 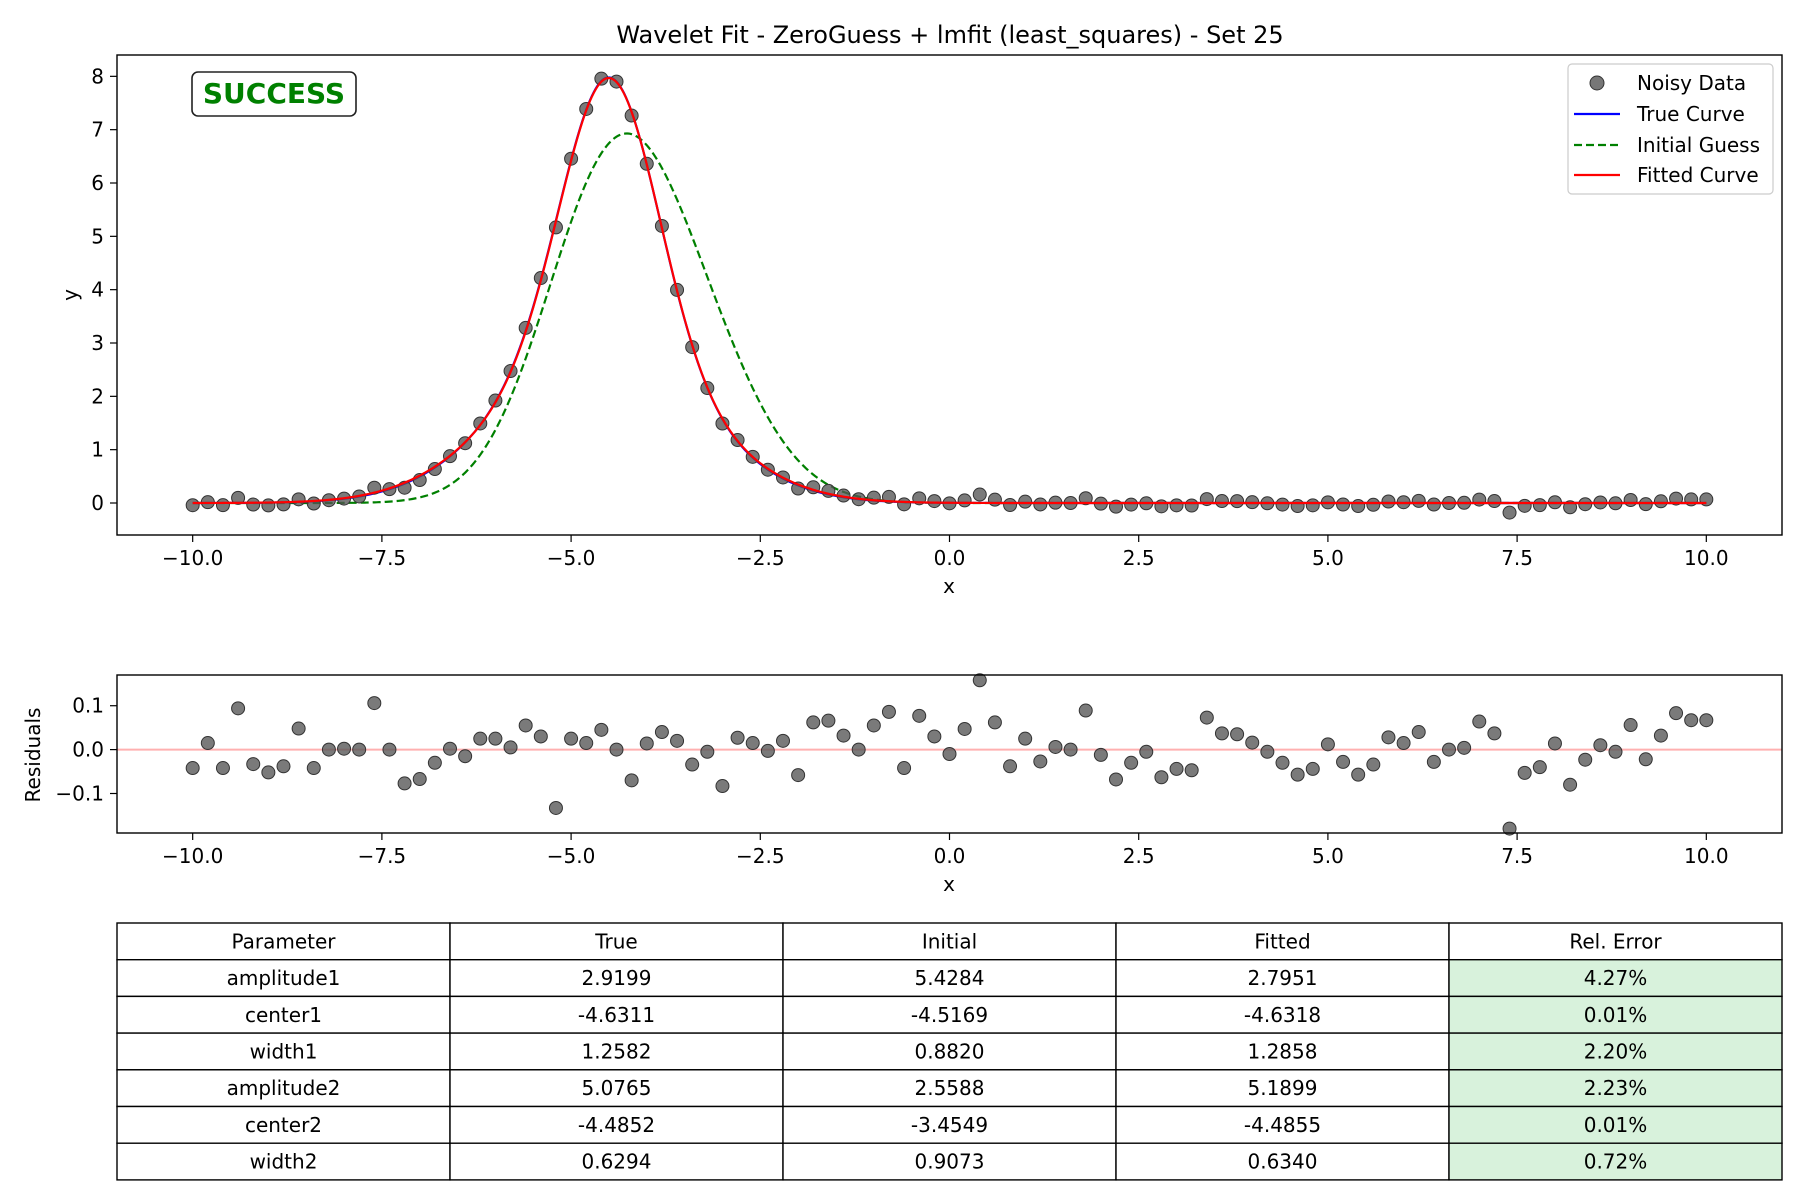 I want to click on table-cell-text: 2.23%, so click(x=1616, y=1088).